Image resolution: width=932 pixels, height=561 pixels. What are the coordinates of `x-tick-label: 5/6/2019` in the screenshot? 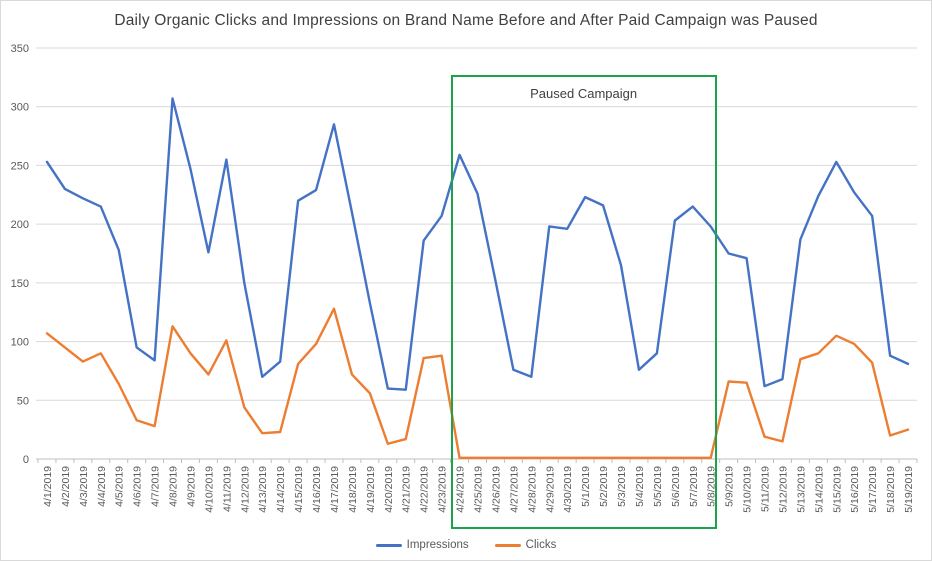 It's located at (676, 486).